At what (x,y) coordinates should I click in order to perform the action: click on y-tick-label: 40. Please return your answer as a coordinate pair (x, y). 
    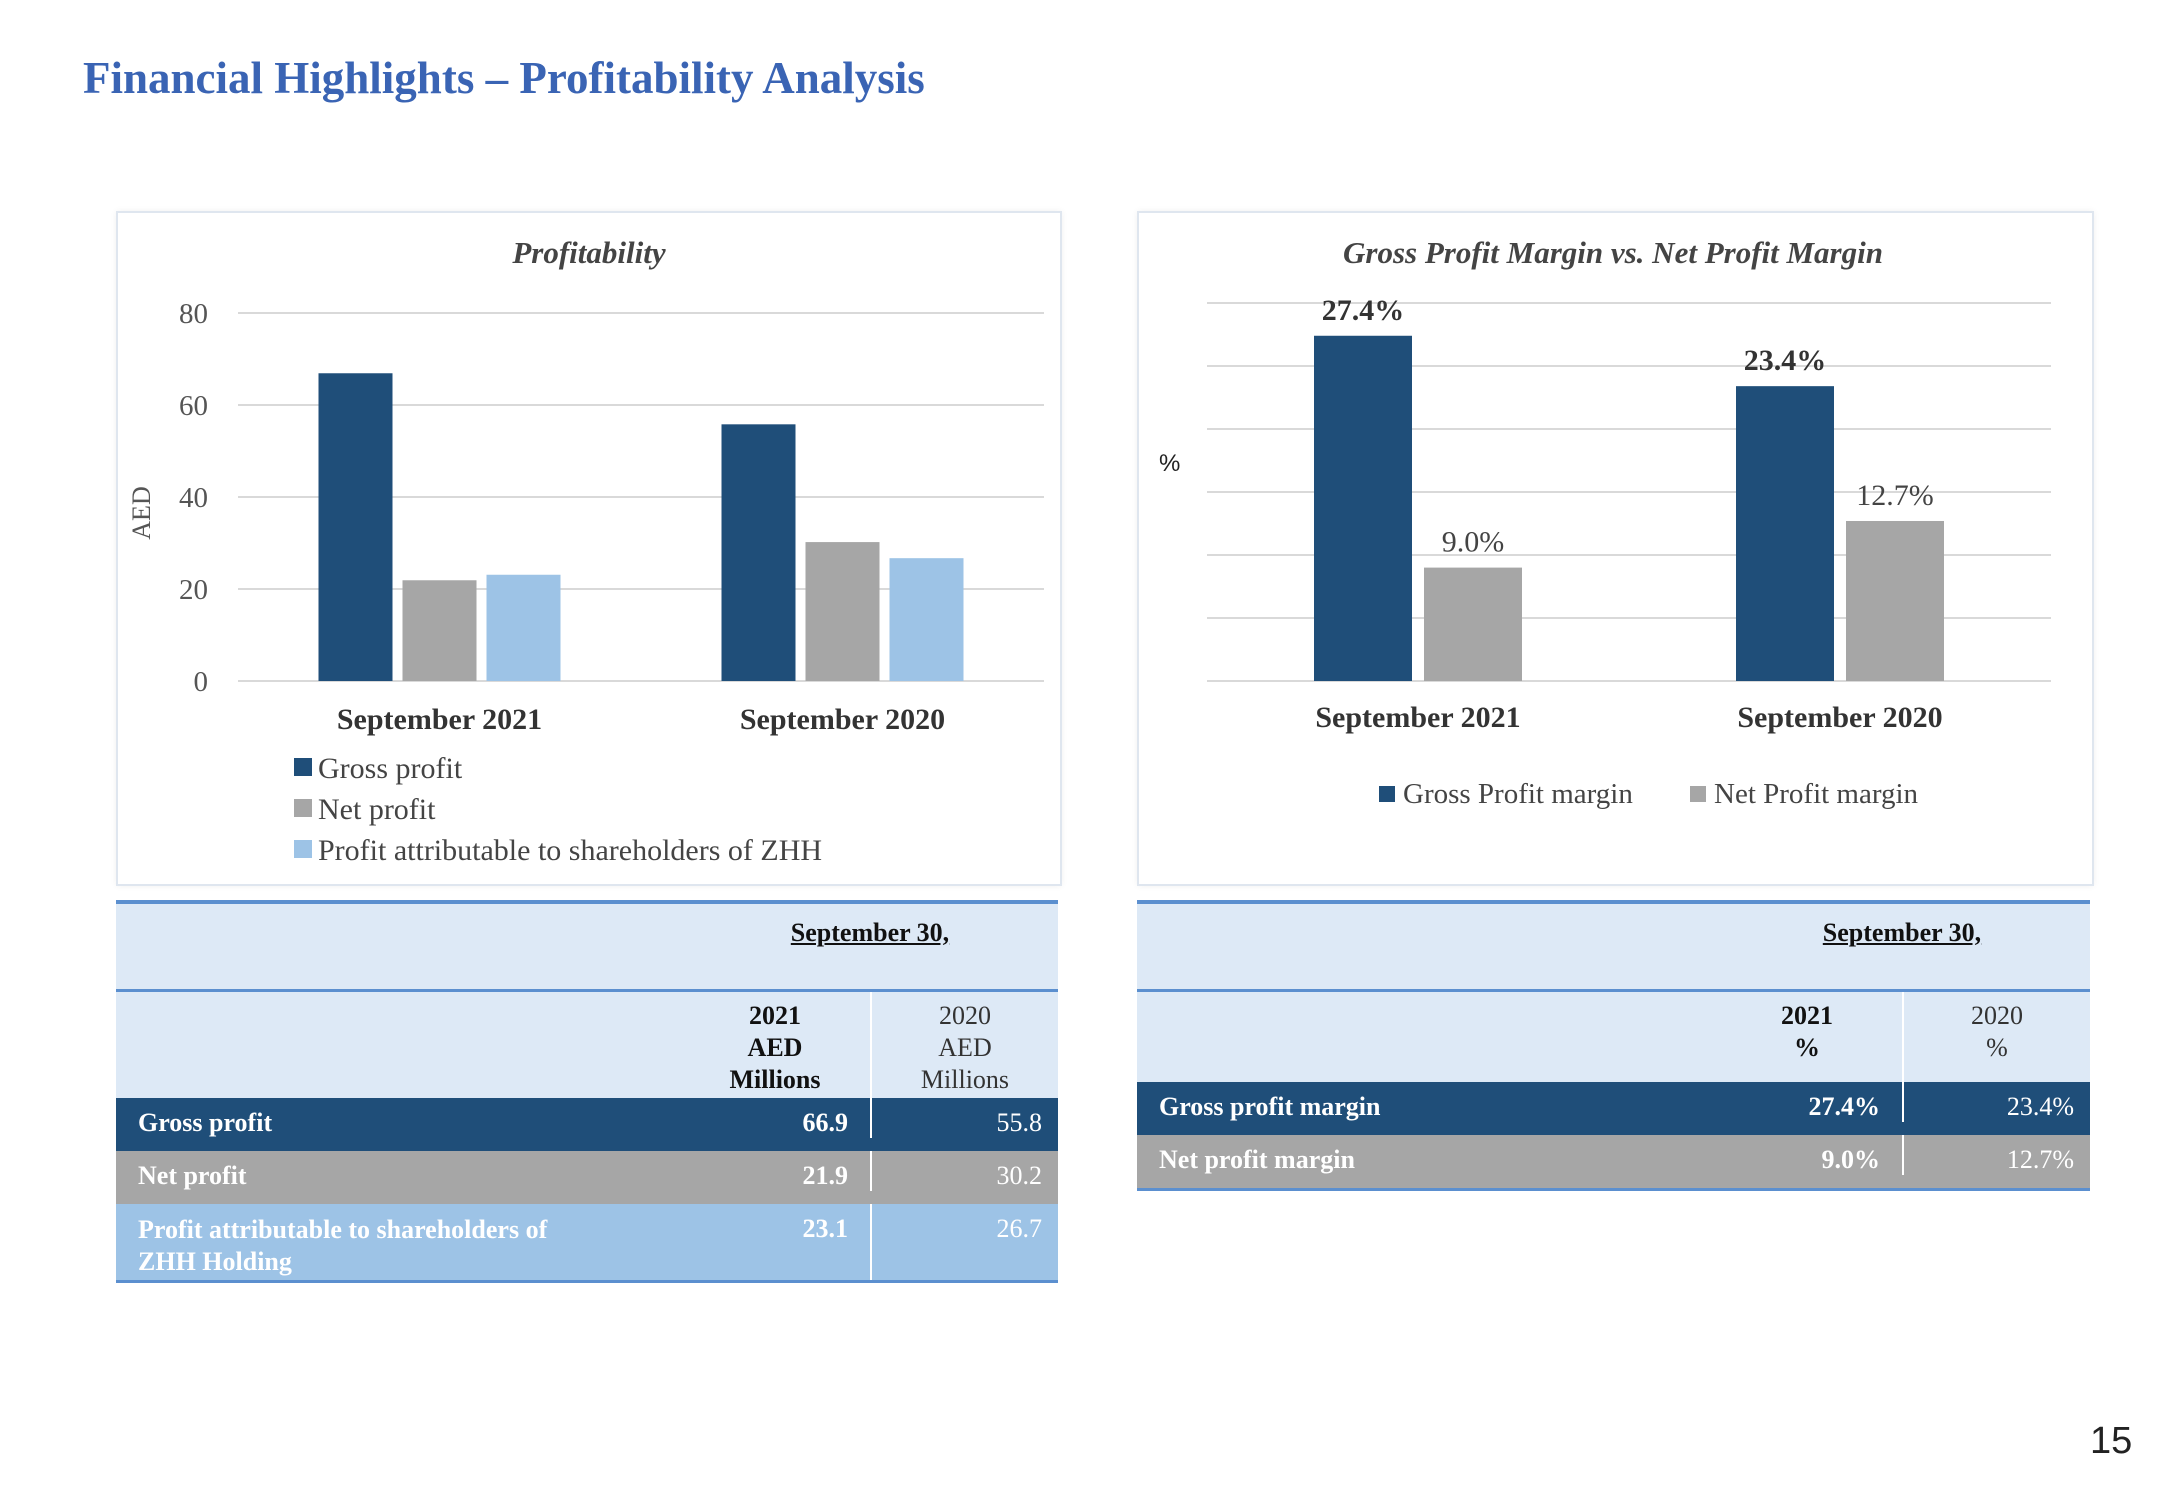
    Looking at the image, I should click on (193, 498).